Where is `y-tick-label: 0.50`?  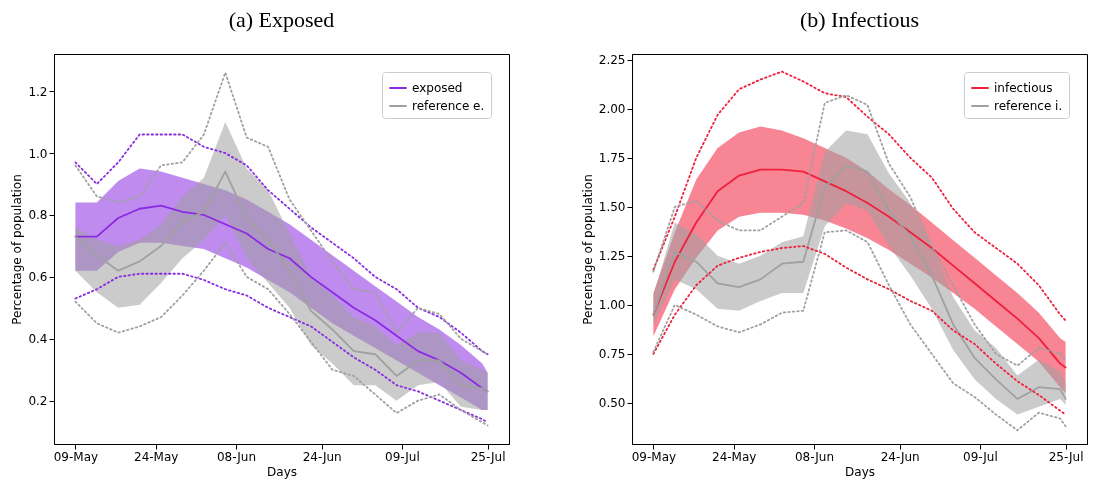 y-tick-label: 0.50 is located at coordinates (612, 403).